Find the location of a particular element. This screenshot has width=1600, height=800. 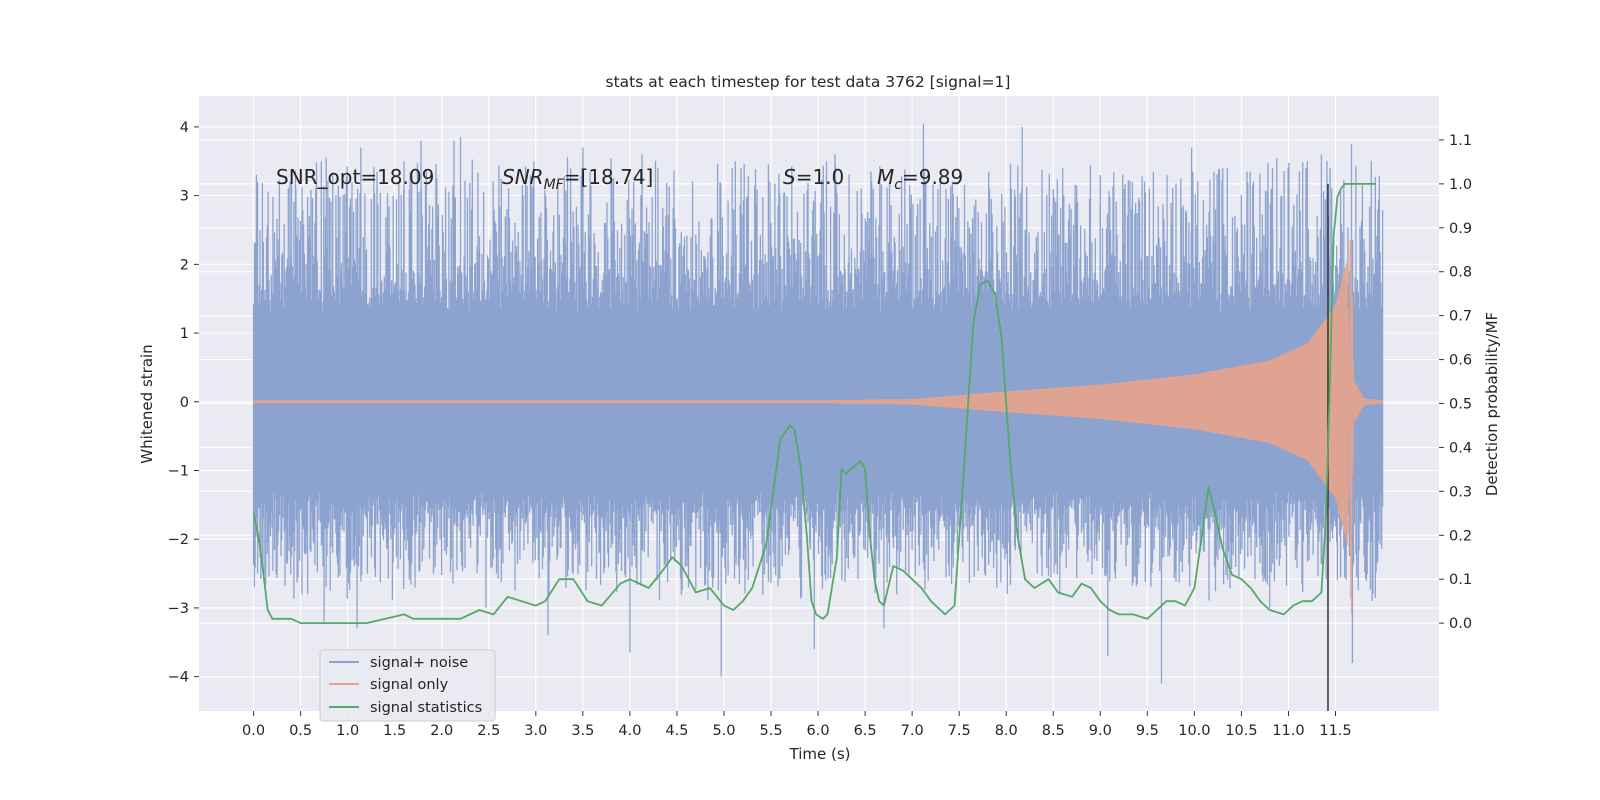

annotation-snr-mf-sub: MF is located at coordinates (554, 185).